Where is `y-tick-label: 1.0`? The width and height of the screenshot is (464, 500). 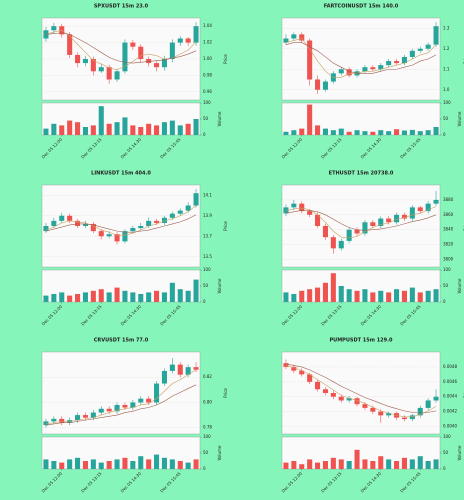 y-tick-label: 1.0 is located at coordinates (446, 89).